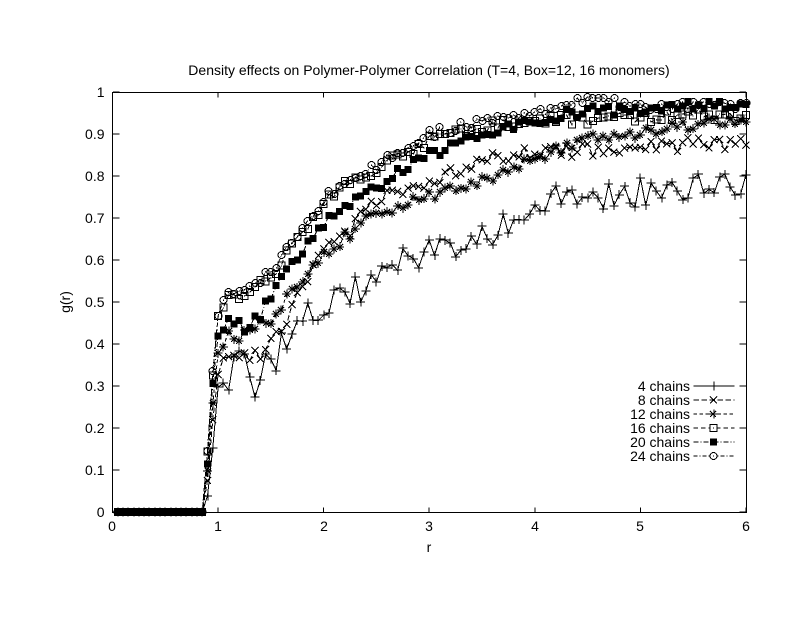 This screenshot has width=792, height=617. What do you see at coordinates (95, 302) in the screenshot?
I see `svg-text: 0.5` at bounding box center [95, 302].